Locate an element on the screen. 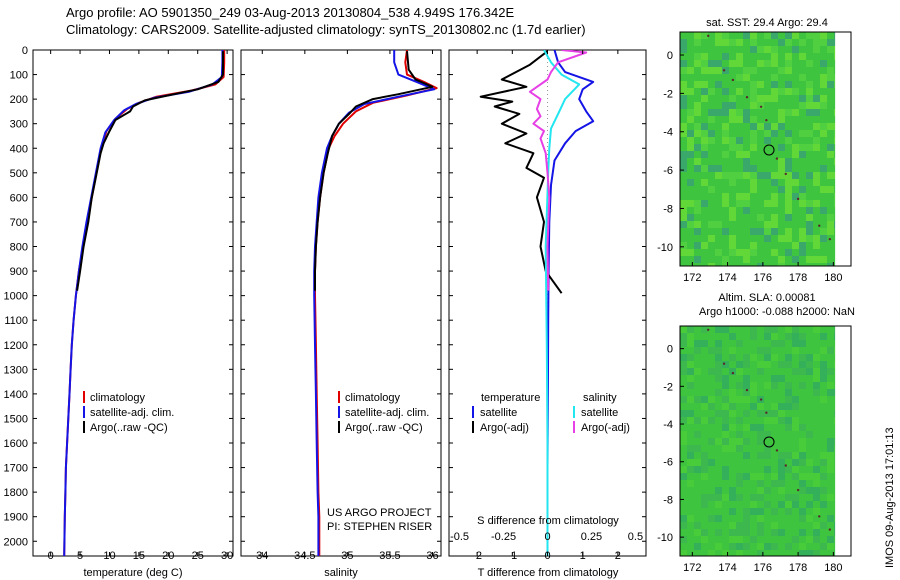  series-line-satellite-adj-clim- is located at coordinates (374, 303).